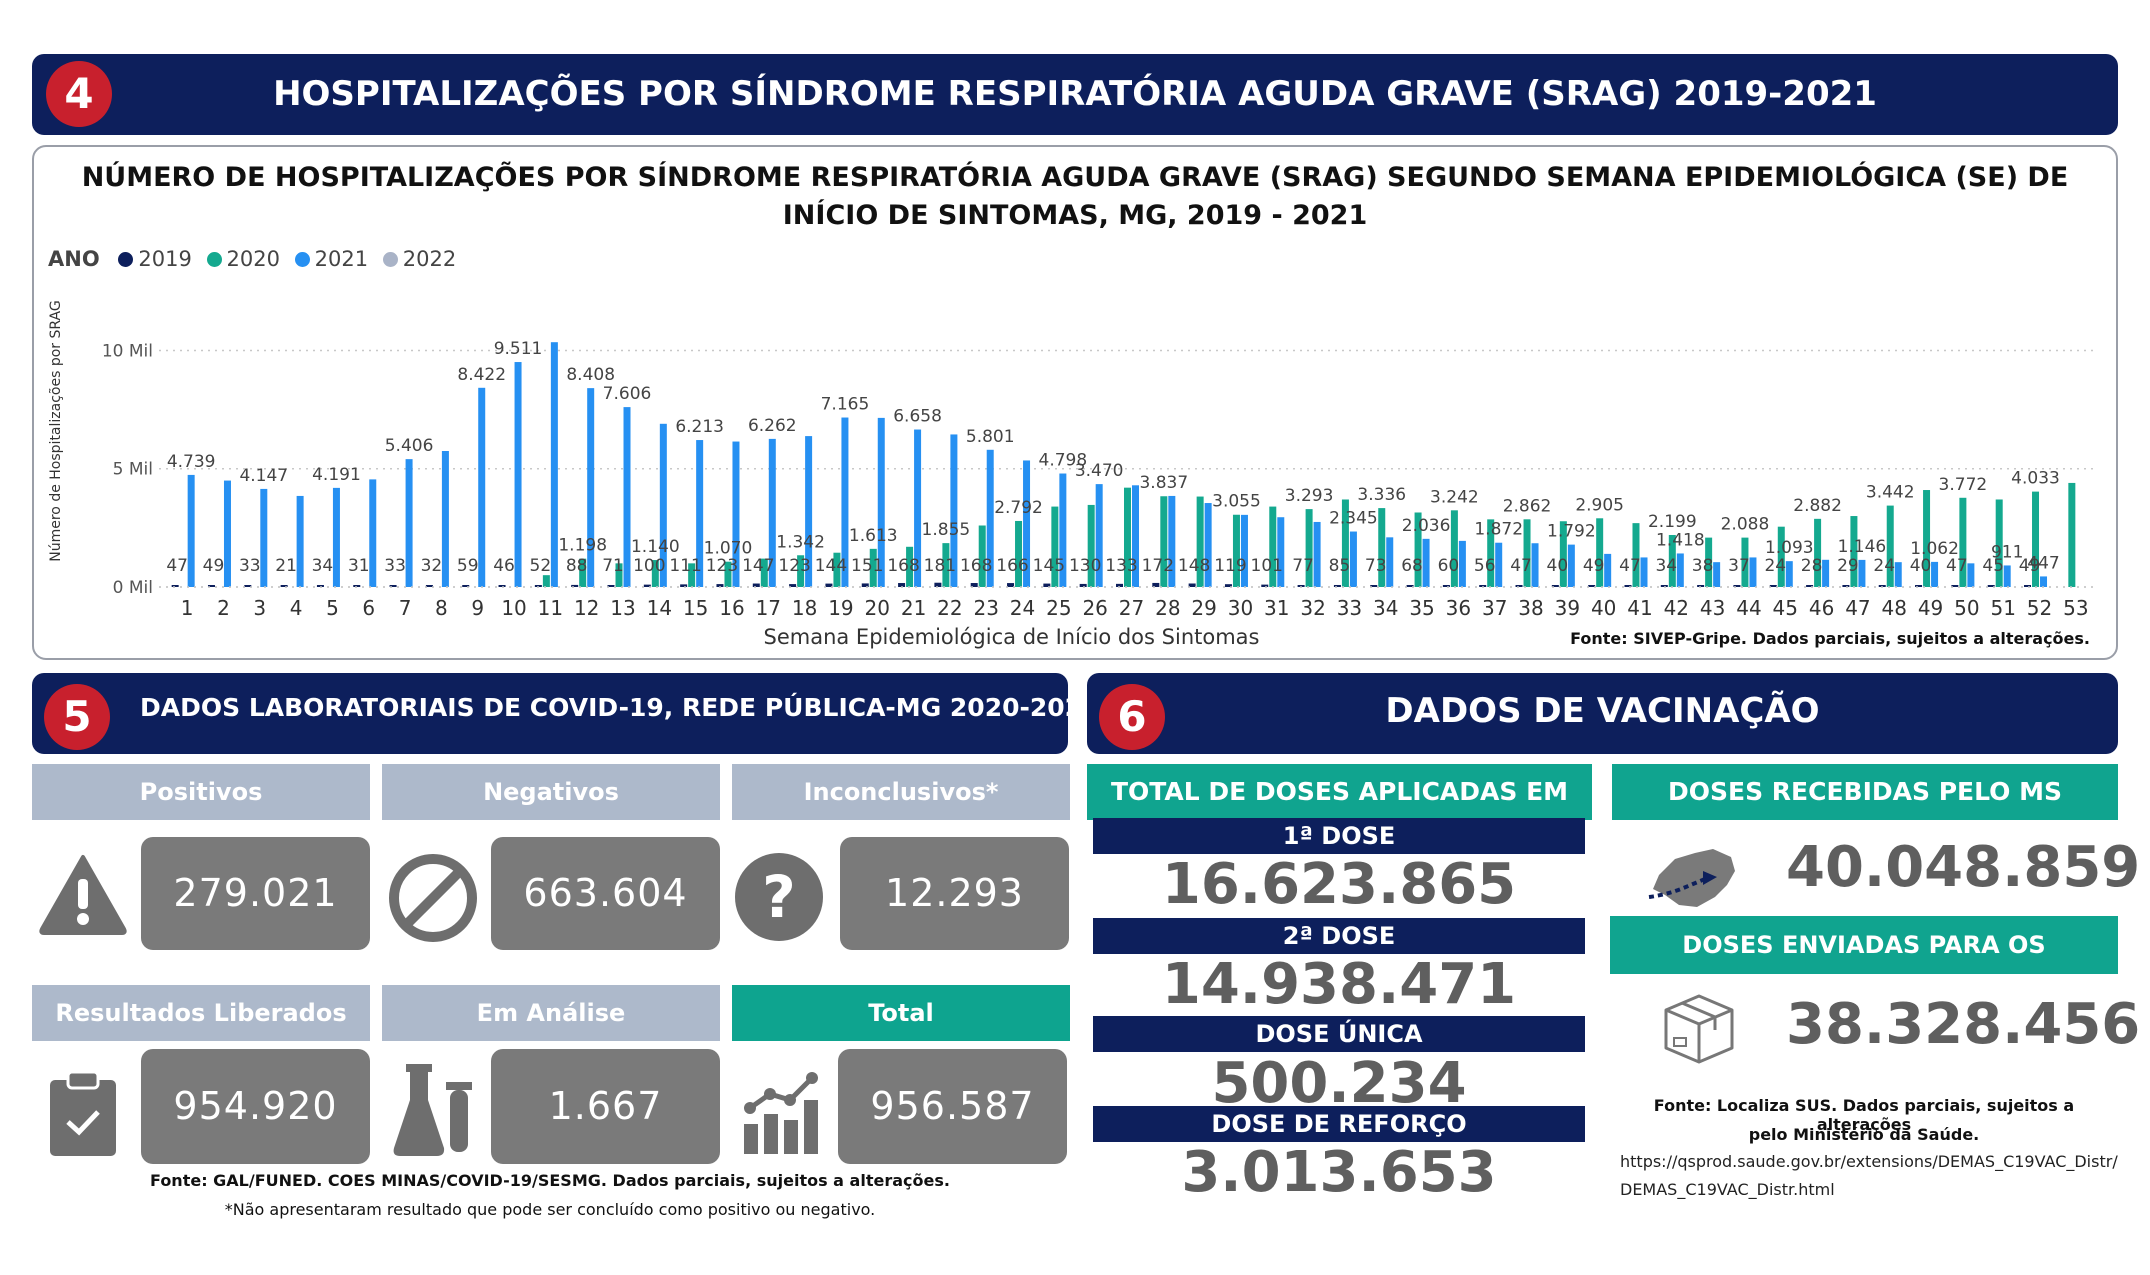 This screenshot has height=1275, width=2150. Describe the element at coordinates (259, 608) in the screenshot. I see `x-tick-label: 3` at that location.